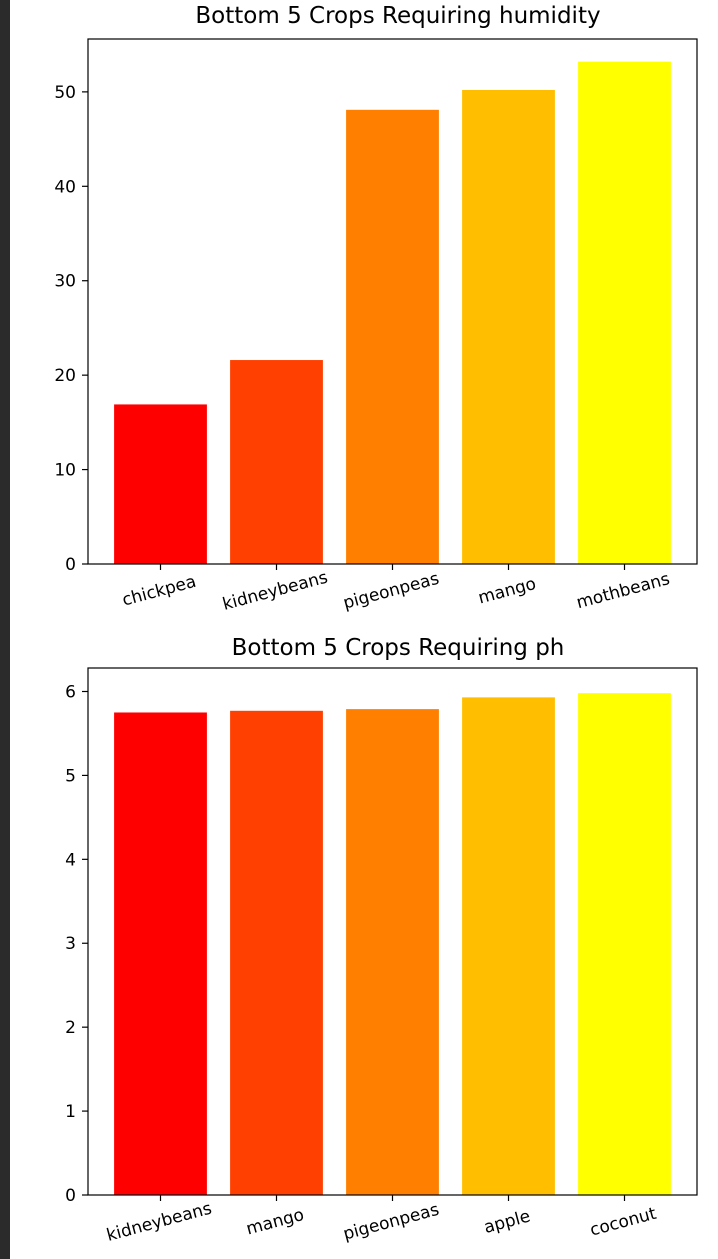  What do you see at coordinates (70, 944) in the screenshot?
I see `y-tick-label: 3` at bounding box center [70, 944].